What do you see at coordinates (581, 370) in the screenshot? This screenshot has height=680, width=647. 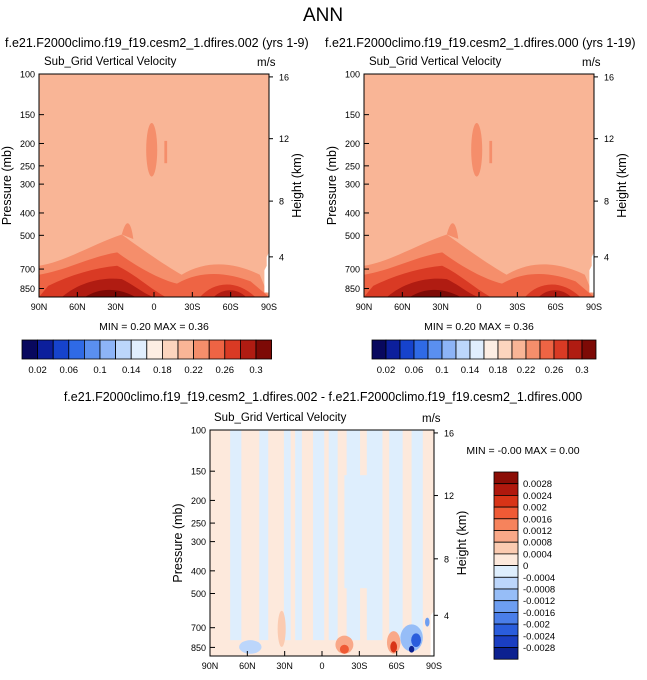 I see `colorbar-label: 0.3` at bounding box center [581, 370].